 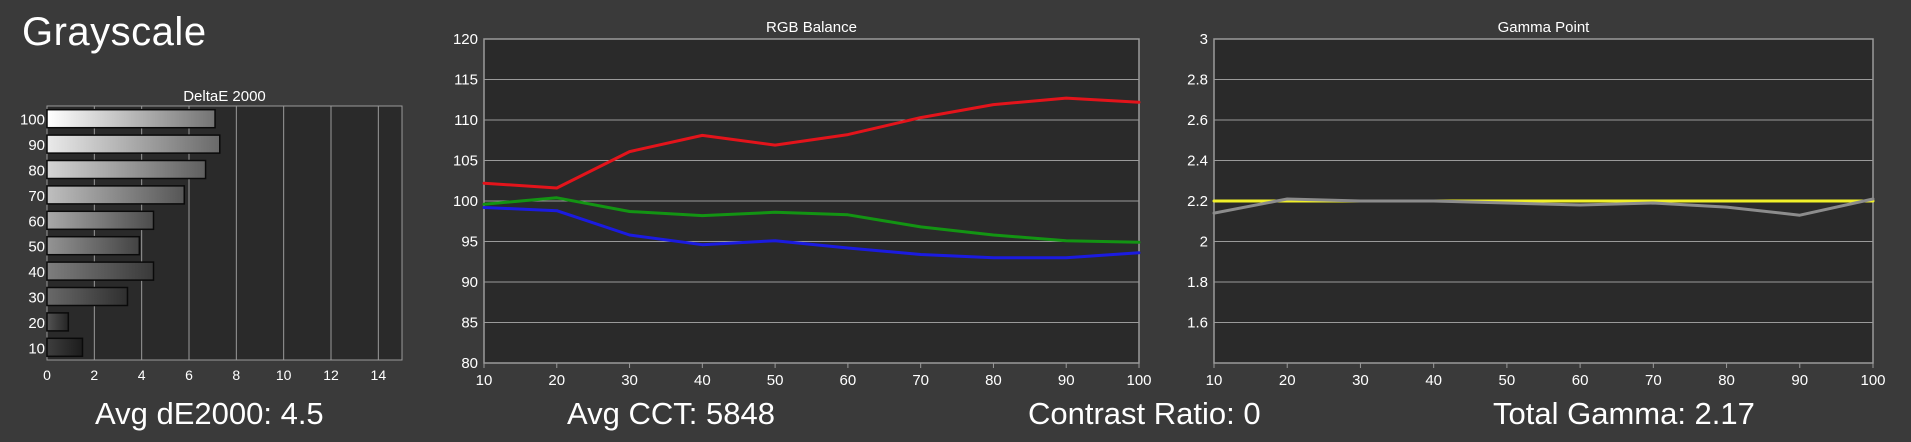 What do you see at coordinates (629, 380) in the screenshot?
I see `rgb-x-tick-label: 30` at bounding box center [629, 380].